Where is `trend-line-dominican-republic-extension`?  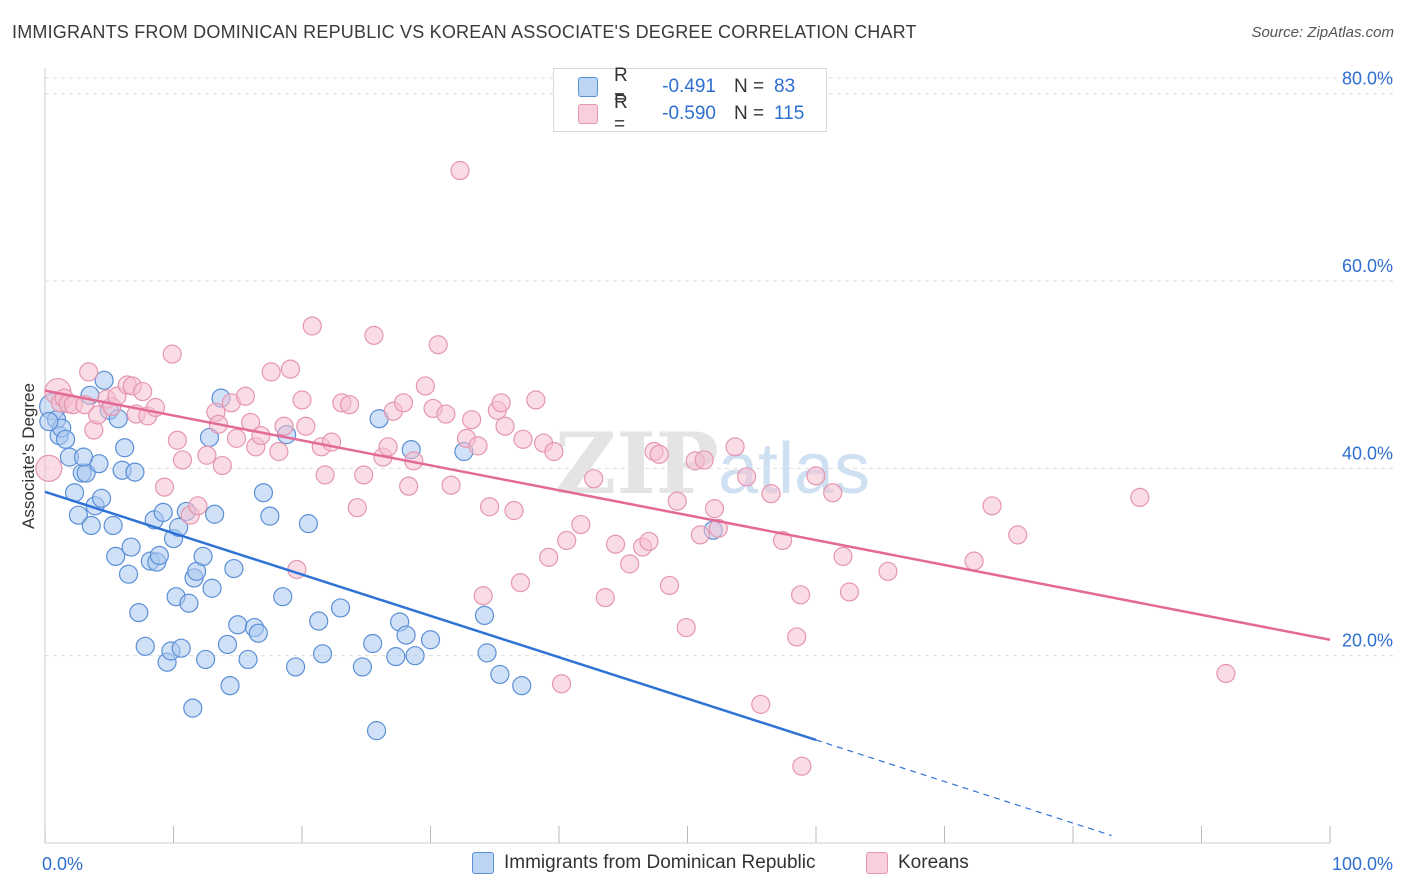
trend-line-dominican-republic-extension is located at coordinates (963, 788).